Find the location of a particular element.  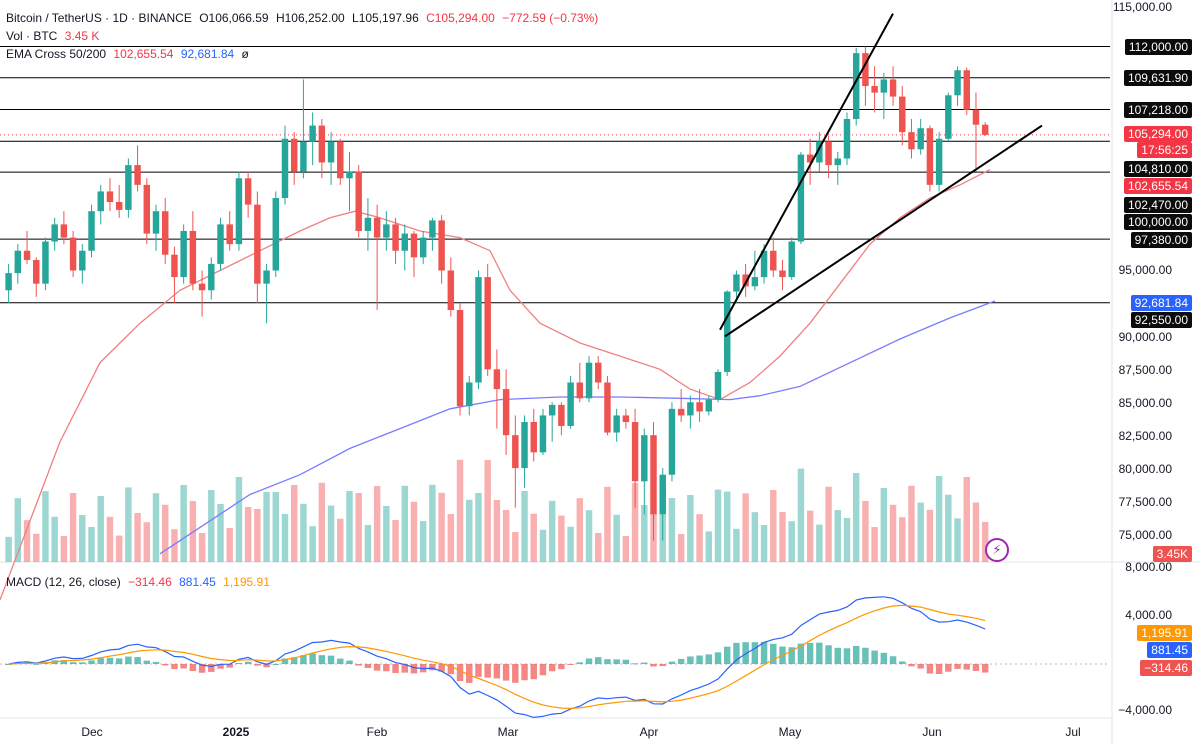

level-label-107218: 107,218.00 is located at coordinates (1157, 110).